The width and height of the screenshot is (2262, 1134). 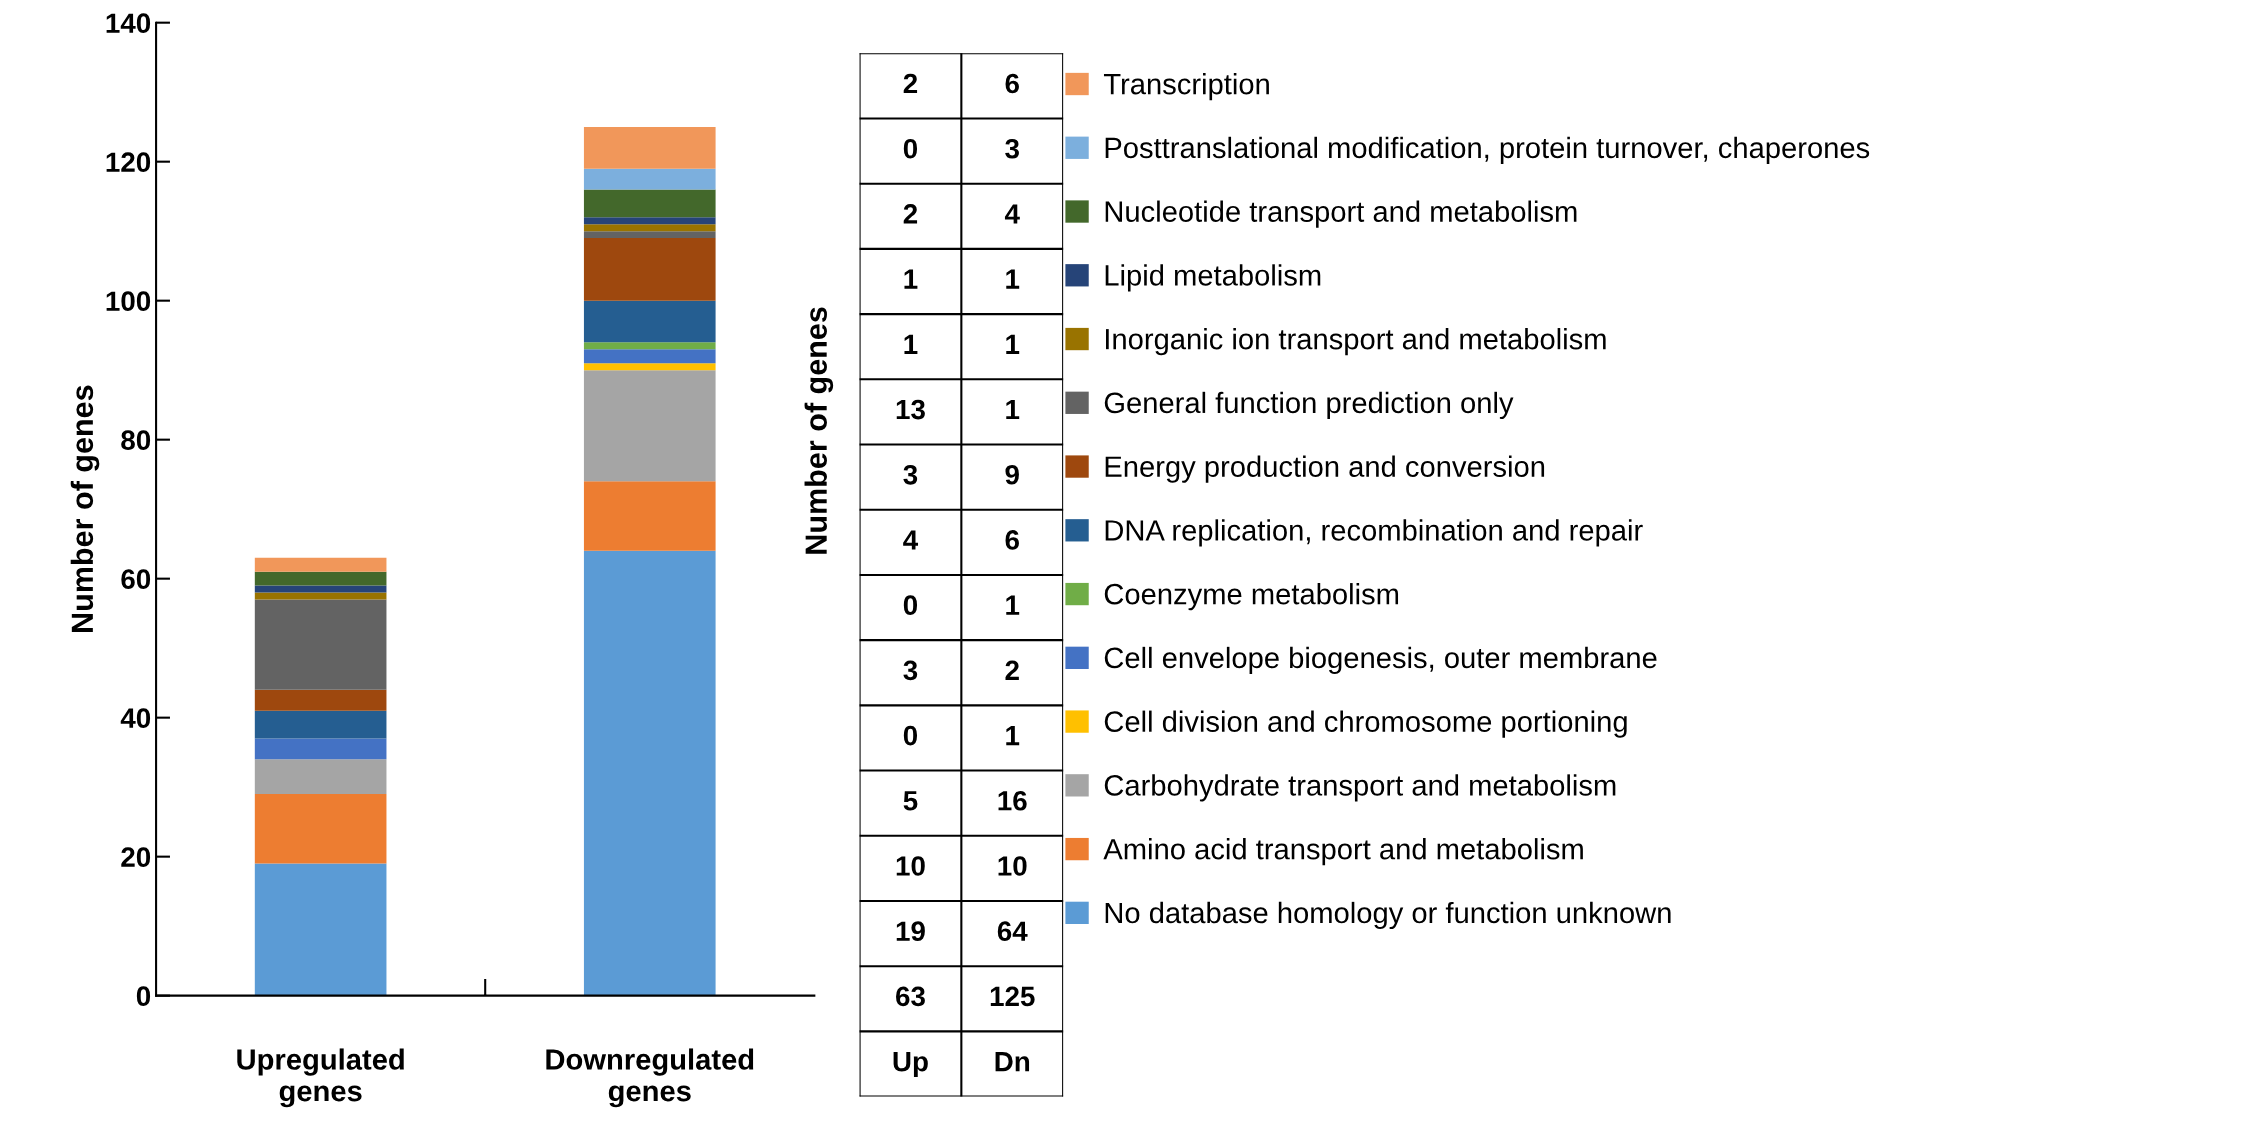 I want to click on y-tick-label: 80, so click(x=136, y=440).